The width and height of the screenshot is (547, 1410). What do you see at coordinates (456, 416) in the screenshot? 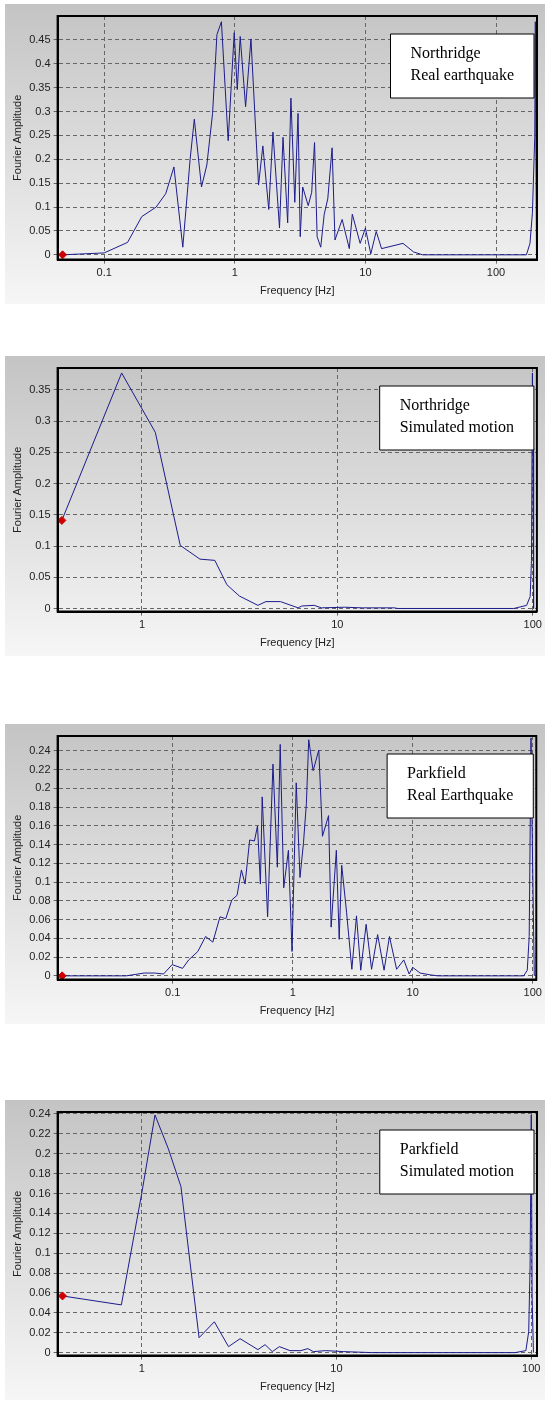
I see `annotation: Northridge Simulated motion` at bounding box center [456, 416].